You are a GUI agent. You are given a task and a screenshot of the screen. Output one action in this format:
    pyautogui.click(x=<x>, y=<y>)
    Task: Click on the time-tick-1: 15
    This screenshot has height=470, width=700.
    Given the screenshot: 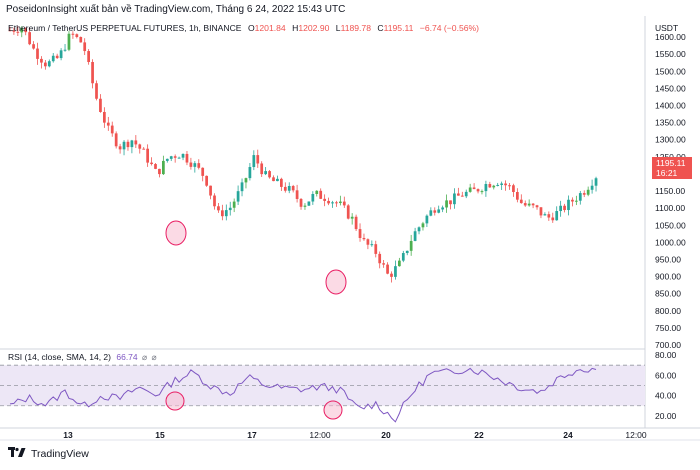 What is the action you would take?
    pyautogui.click(x=160, y=435)
    